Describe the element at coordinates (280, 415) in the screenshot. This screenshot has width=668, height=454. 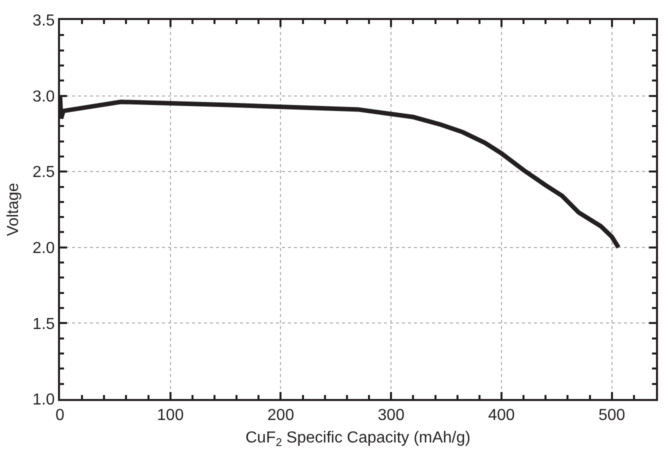
I see `x-tick-label: 200` at that location.